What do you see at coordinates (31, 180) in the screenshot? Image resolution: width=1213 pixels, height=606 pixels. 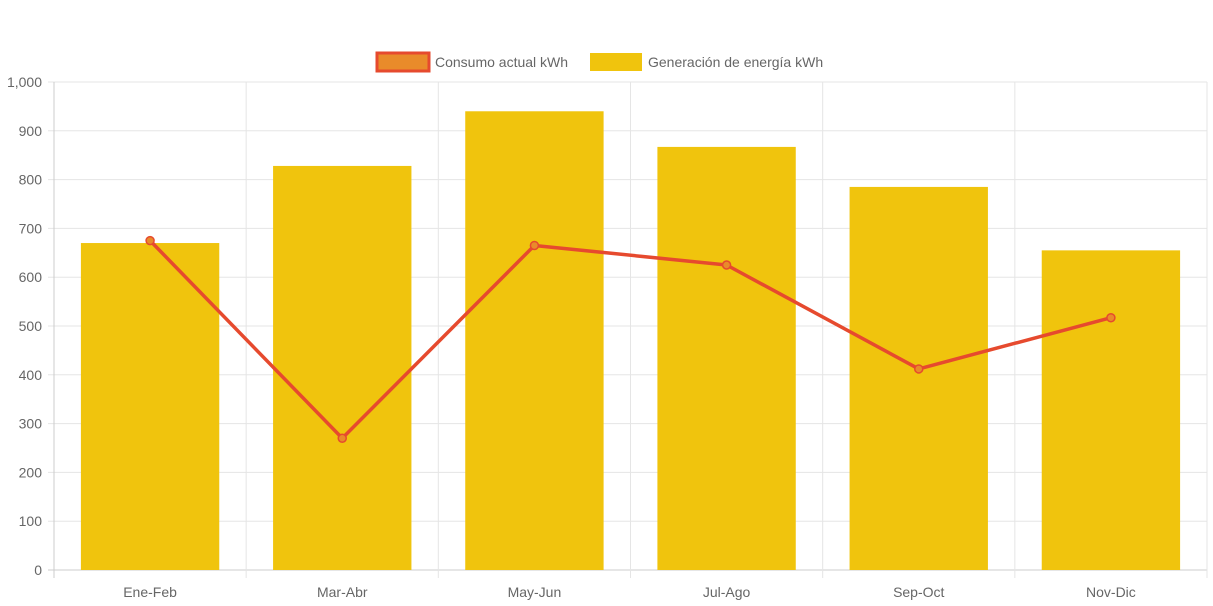 I see `y-tick-label: 800` at bounding box center [31, 180].